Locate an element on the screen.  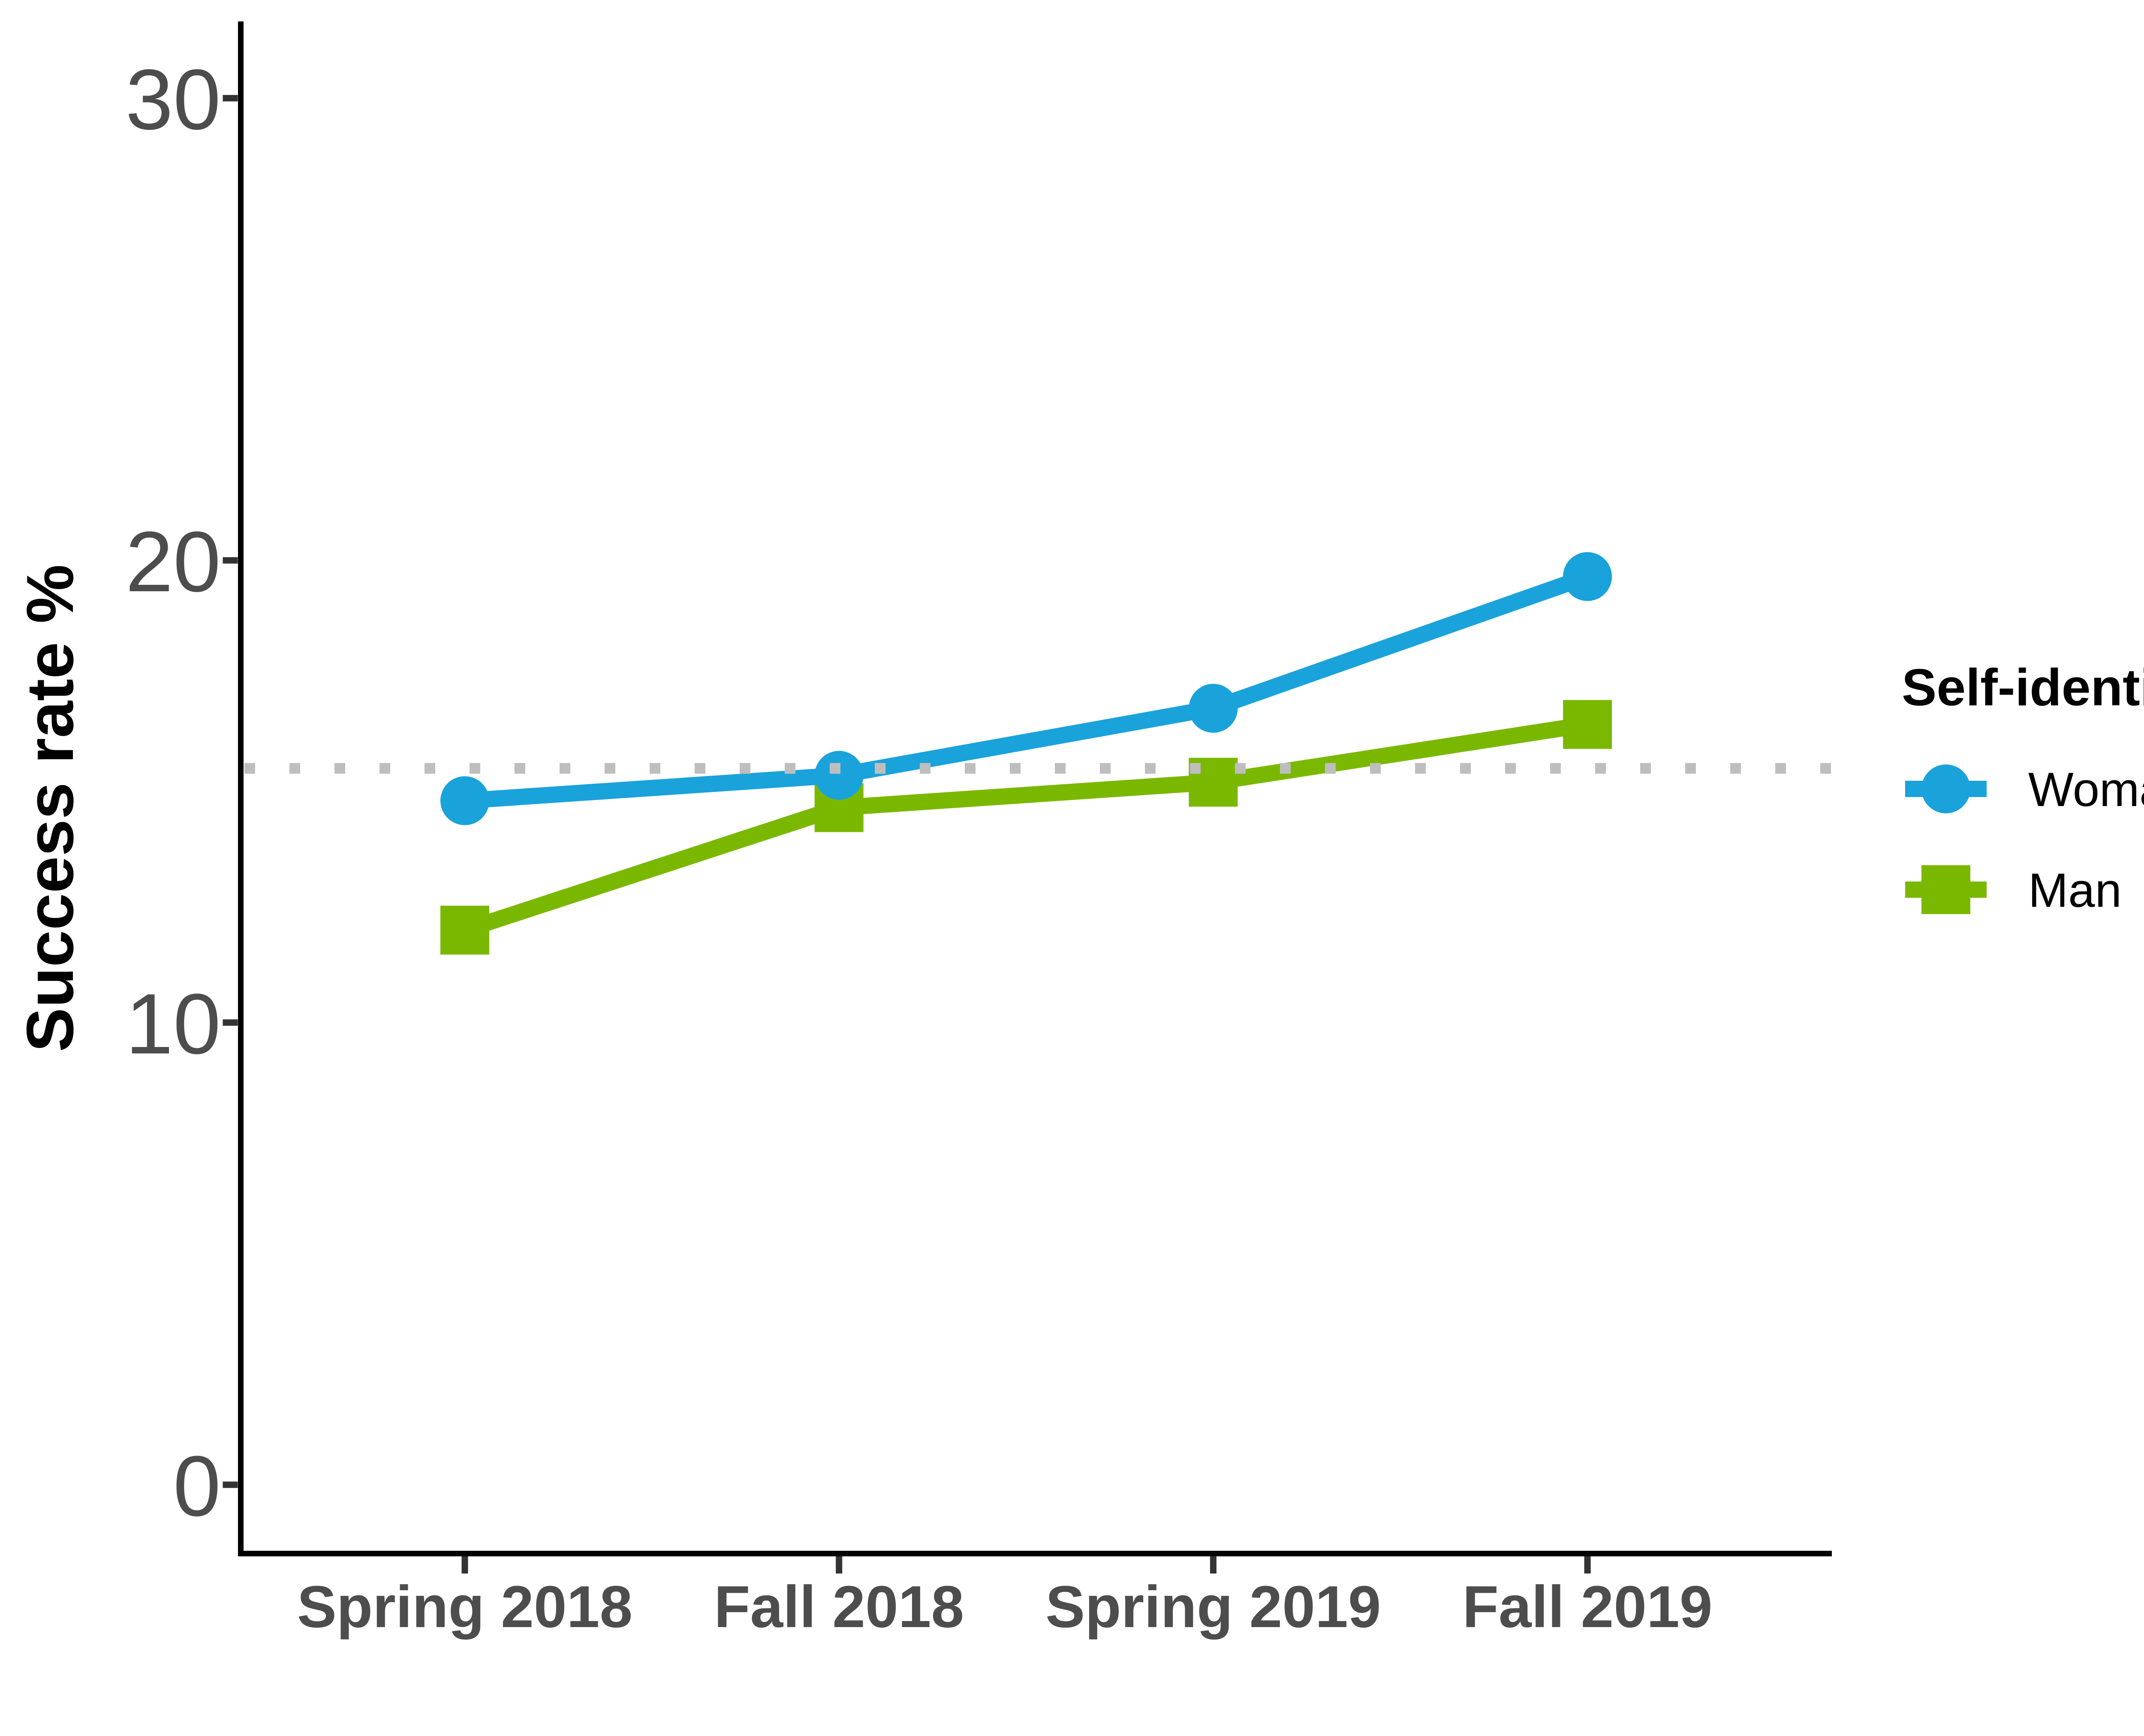
x-tick-label: Spring 2018 is located at coordinates (464, 1607).